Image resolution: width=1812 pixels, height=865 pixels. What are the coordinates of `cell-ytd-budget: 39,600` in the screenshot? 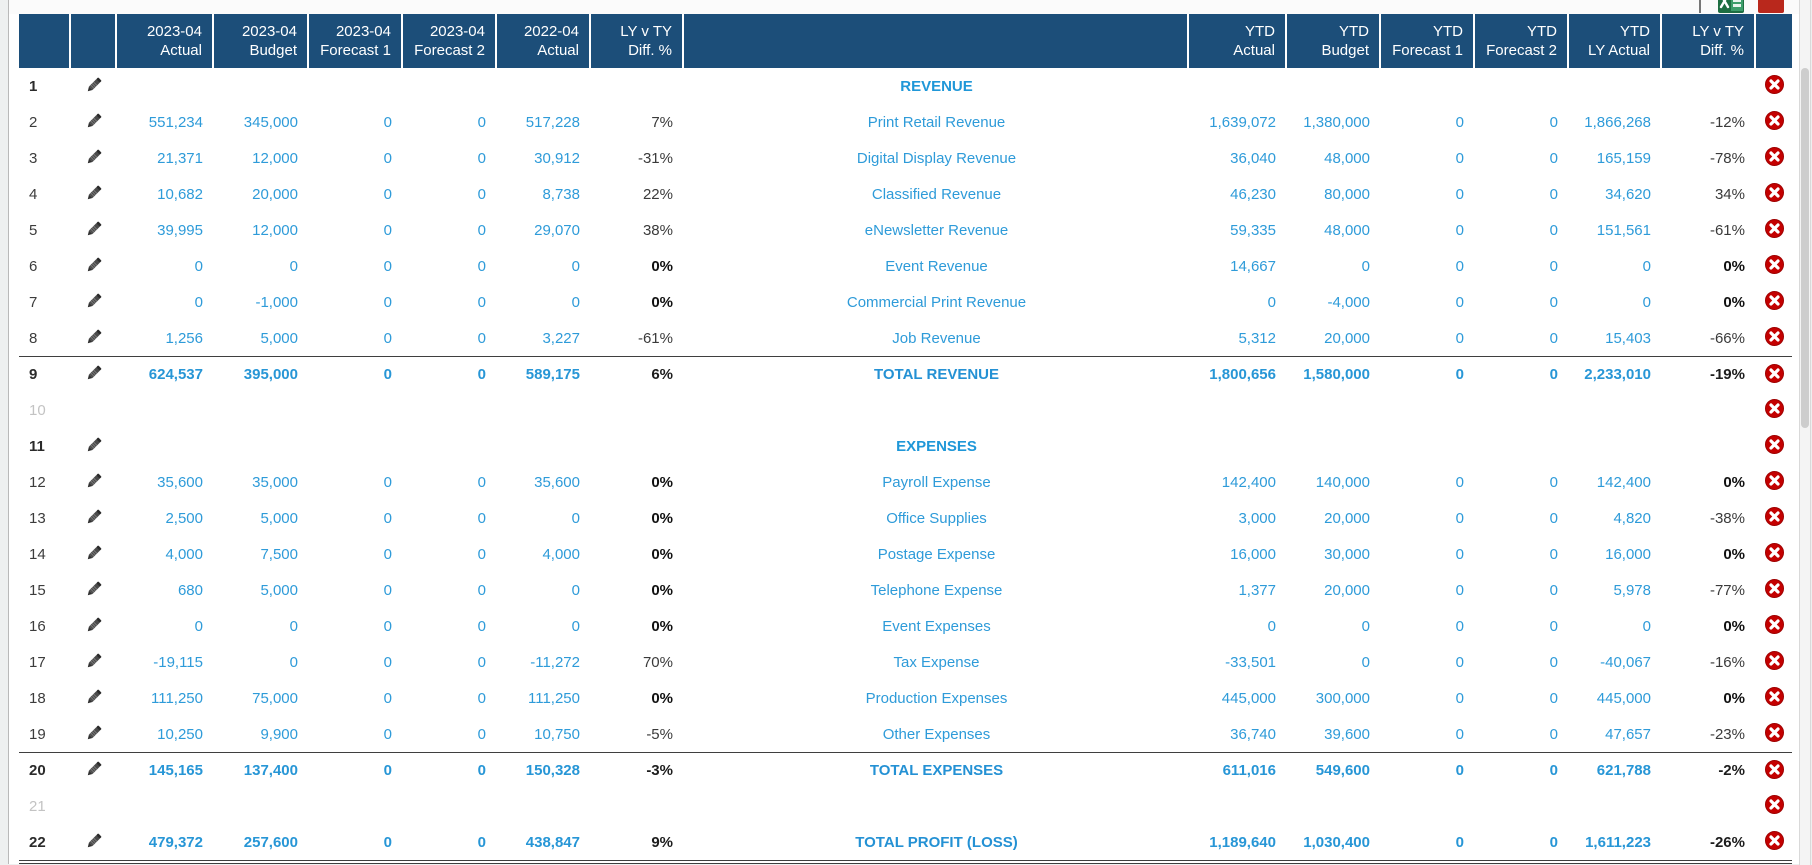 It's located at (1347, 734).